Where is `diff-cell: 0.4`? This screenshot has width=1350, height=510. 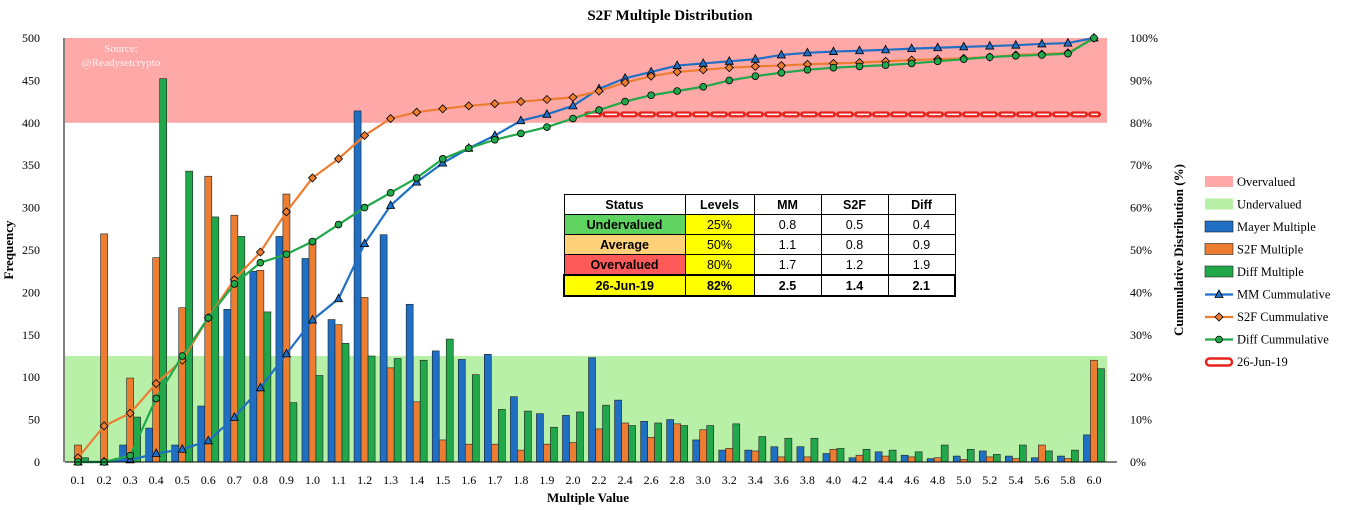
diff-cell: 0.4 is located at coordinates (921, 224).